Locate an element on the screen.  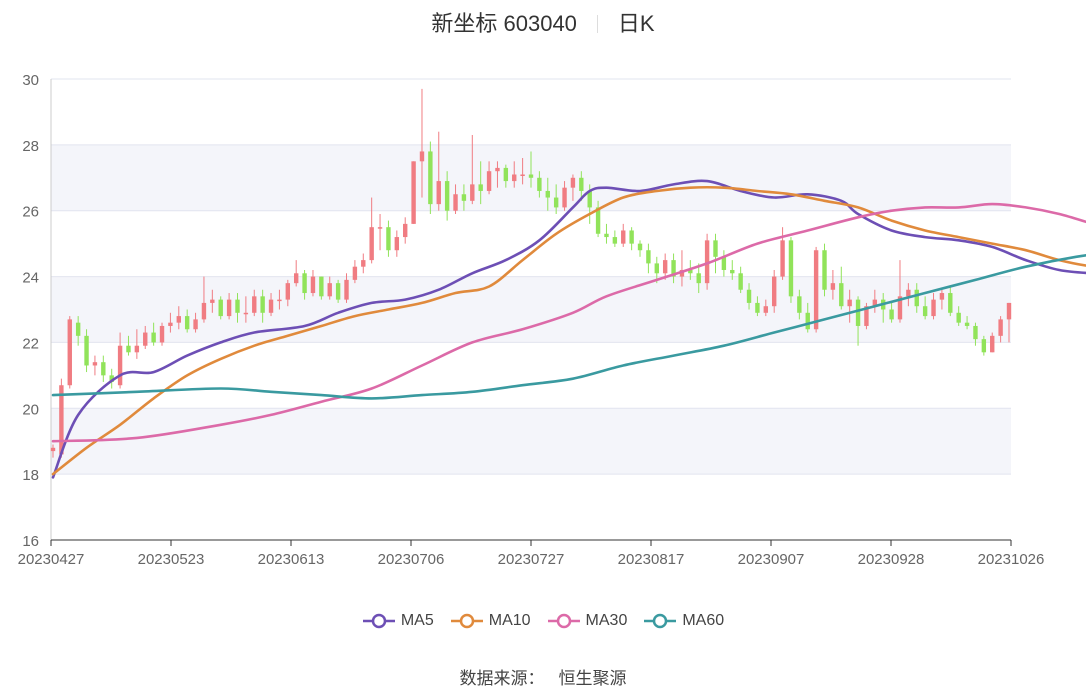
y-tick-label: 20 is located at coordinates (30, 409).